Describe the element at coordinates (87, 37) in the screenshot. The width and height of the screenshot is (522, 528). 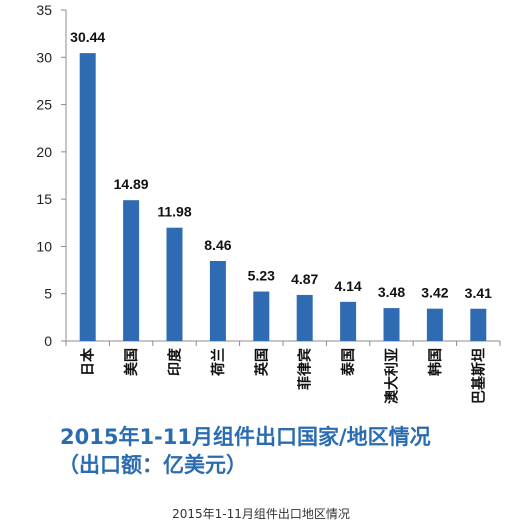
I see `data-label: 30.44` at that location.